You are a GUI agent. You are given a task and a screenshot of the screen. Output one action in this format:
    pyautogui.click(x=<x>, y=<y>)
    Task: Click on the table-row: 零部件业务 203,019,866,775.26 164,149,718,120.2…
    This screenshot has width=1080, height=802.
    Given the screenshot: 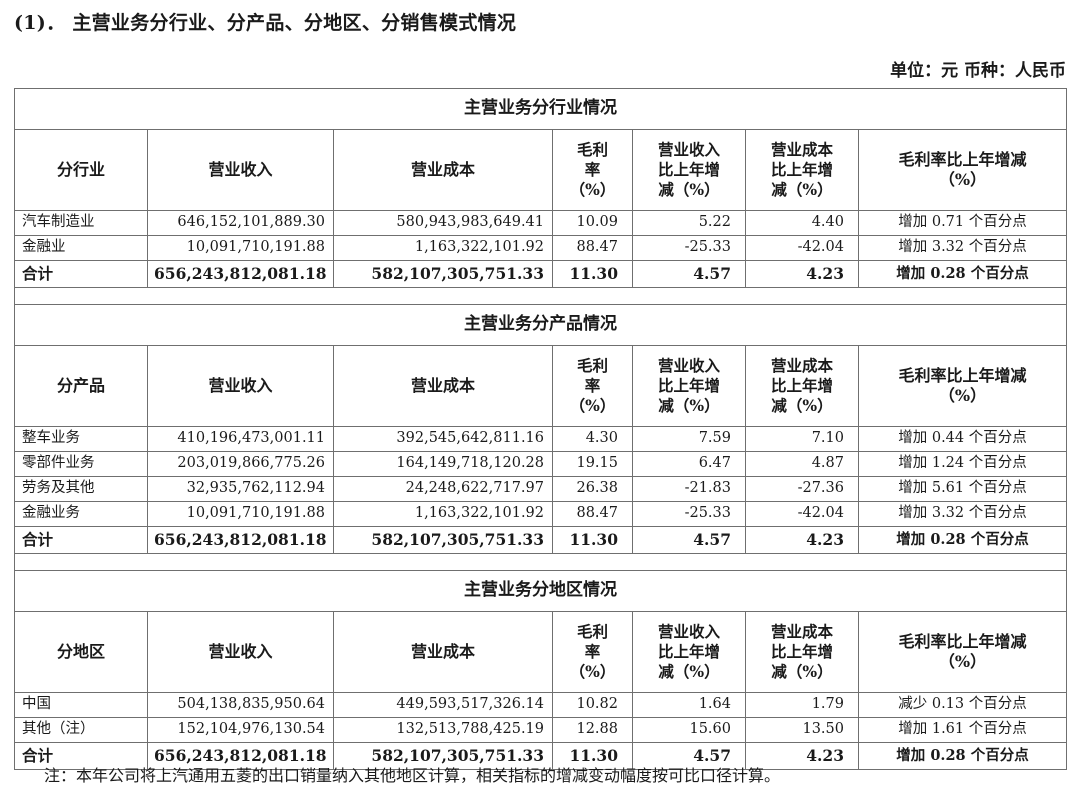 What is the action you would take?
    pyautogui.click(x=540, y=464)
    